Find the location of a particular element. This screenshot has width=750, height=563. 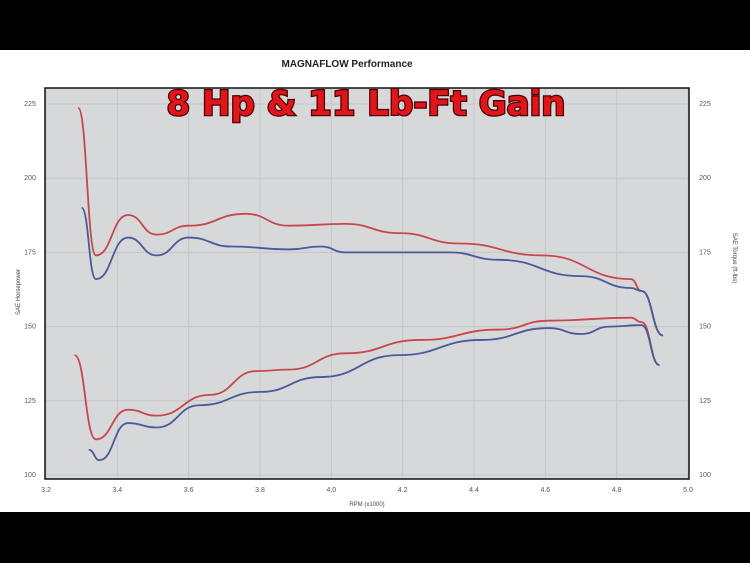

y-tick-label: 100 is located at coordinates (30, 475).